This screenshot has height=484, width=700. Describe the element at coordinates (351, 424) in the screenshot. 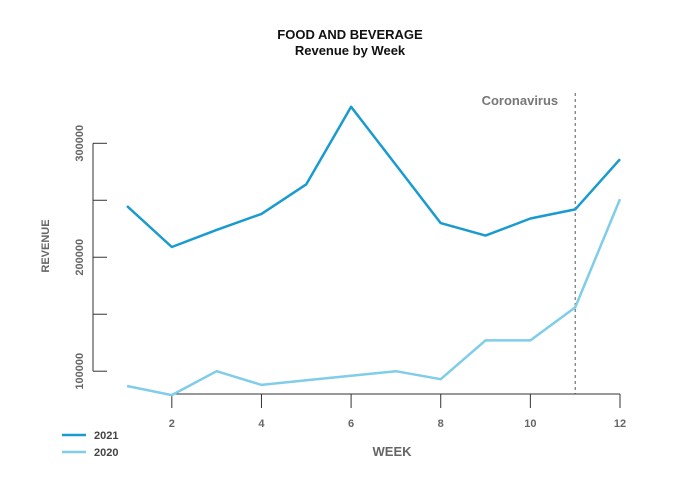

I see `x-tick-label: 6` at that location.